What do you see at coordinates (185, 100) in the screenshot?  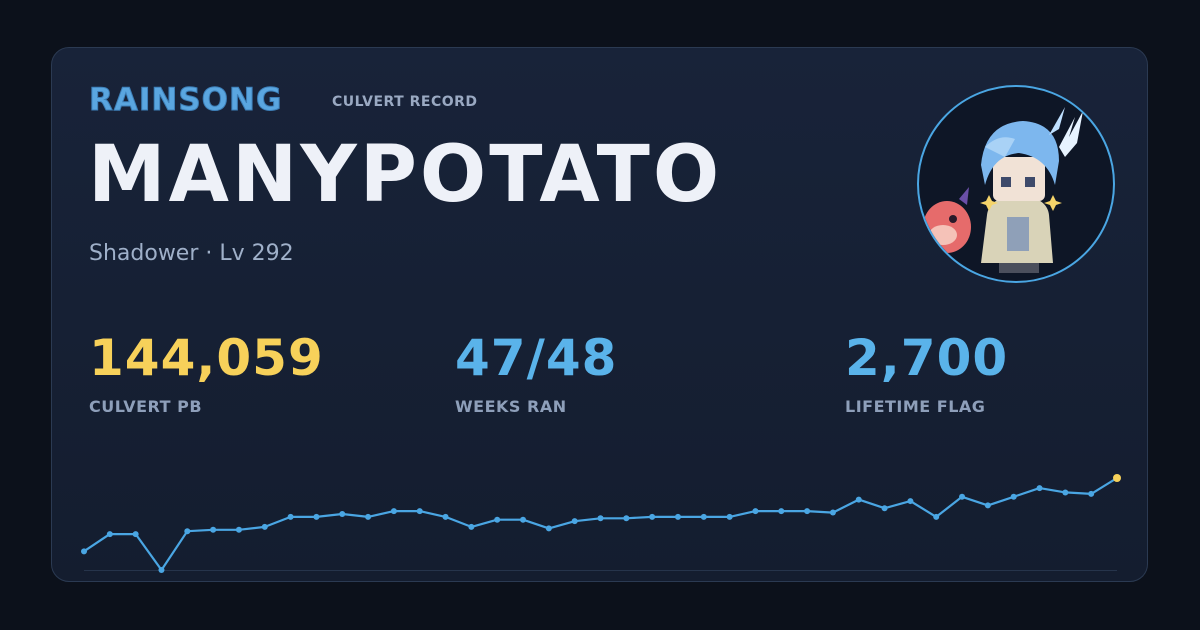 I see `brand-title: RAINSONG` at bounding box center [185, 100].